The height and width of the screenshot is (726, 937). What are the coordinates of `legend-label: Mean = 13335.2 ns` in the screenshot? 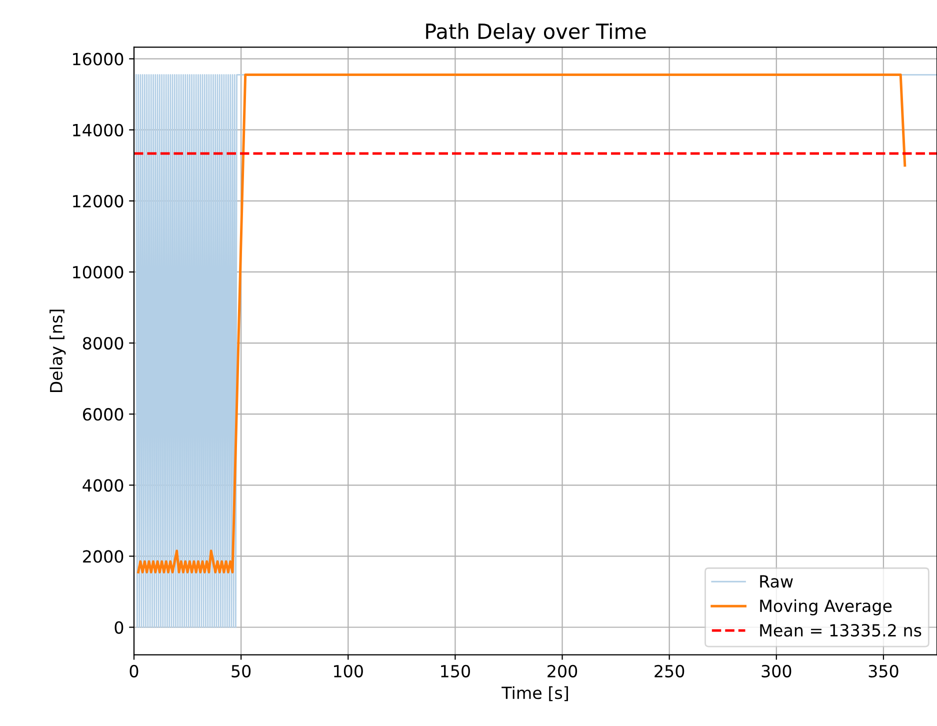 It's located at (841, 630).